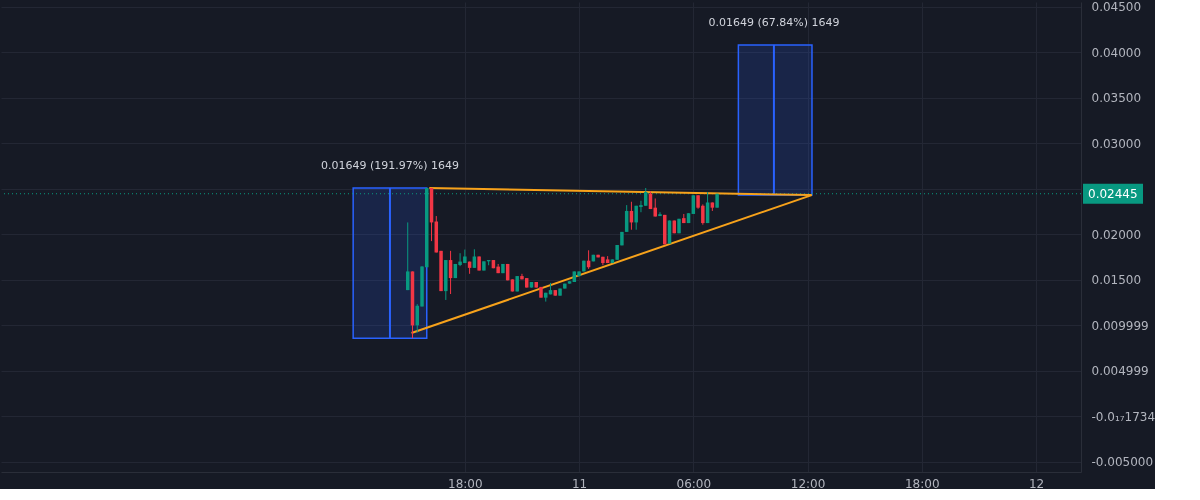  I want to click on y-tick-label: 0.03500, so click(1116, 98).